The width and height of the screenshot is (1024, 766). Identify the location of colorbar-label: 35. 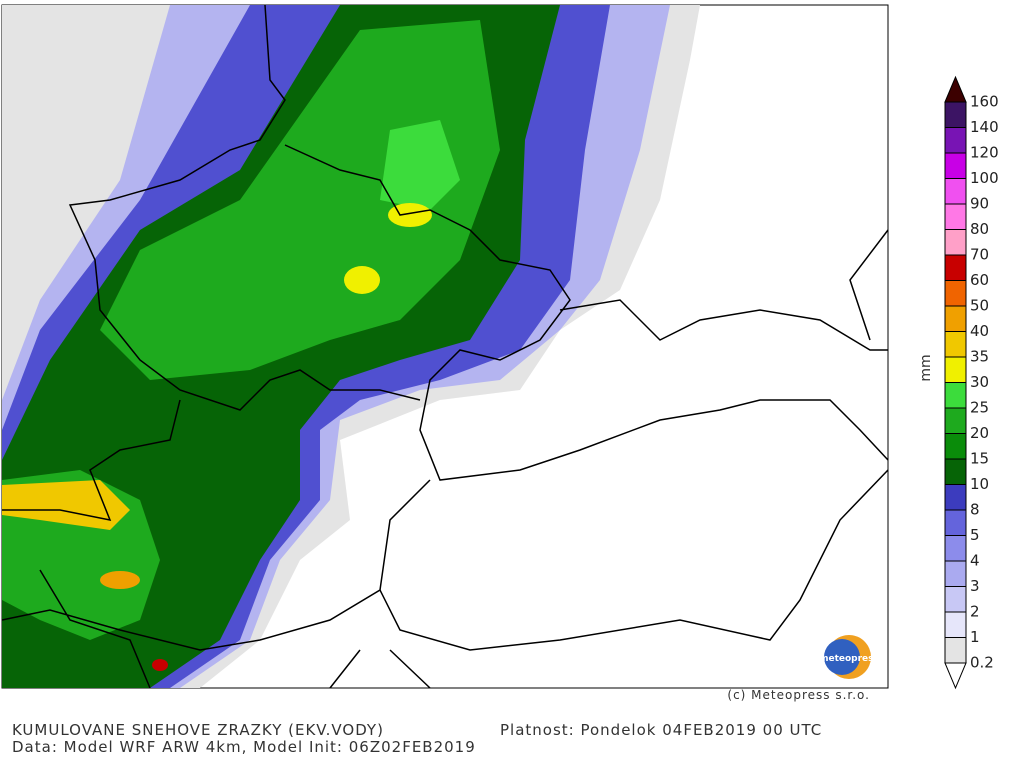
(979, 357).